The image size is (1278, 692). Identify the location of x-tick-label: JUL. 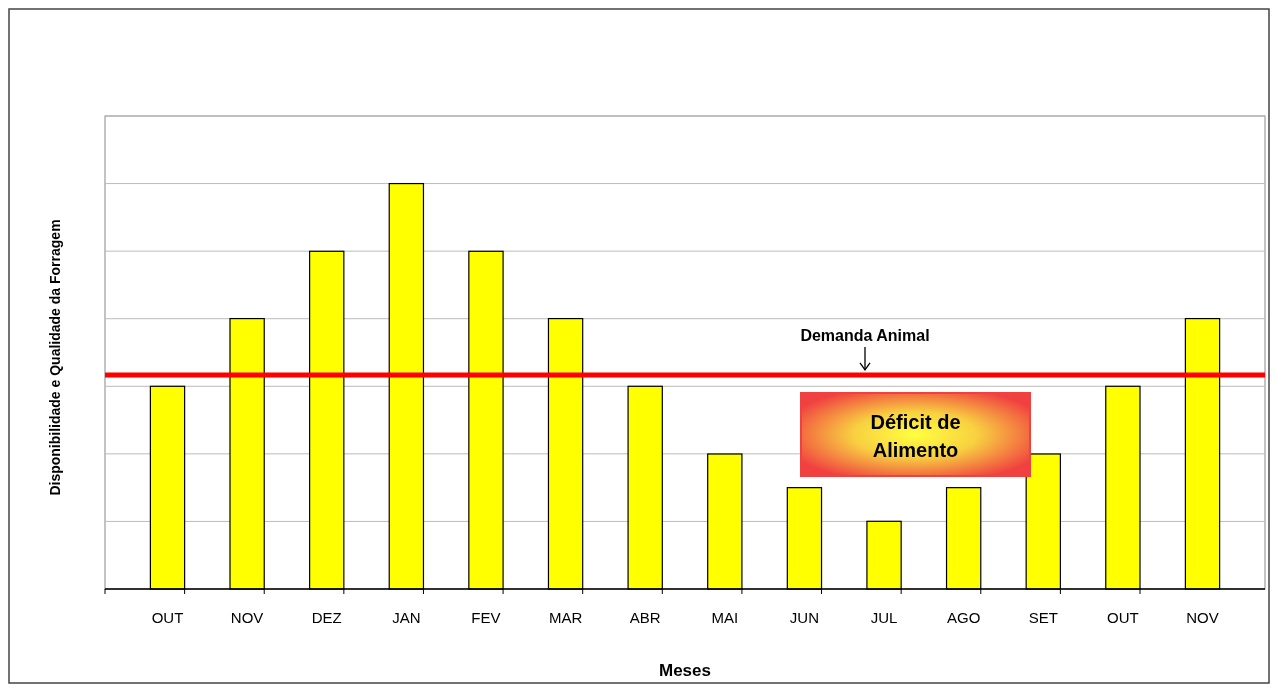
(884, 617).